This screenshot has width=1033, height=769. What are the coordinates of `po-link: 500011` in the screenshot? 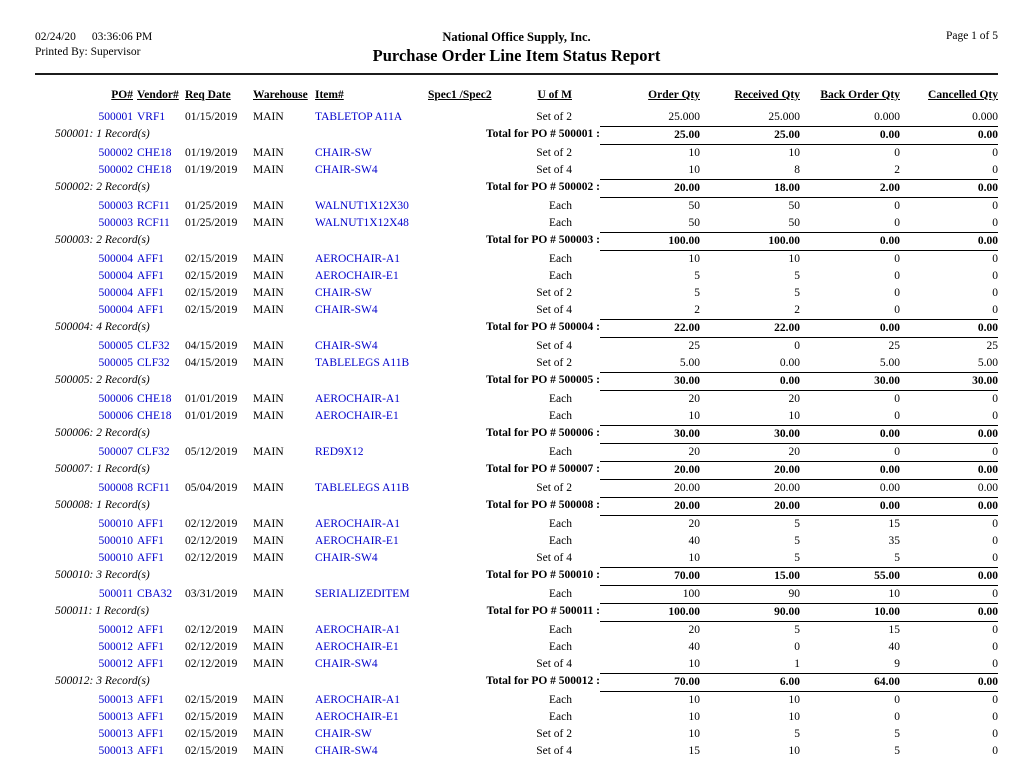 It's located at (115, 594).